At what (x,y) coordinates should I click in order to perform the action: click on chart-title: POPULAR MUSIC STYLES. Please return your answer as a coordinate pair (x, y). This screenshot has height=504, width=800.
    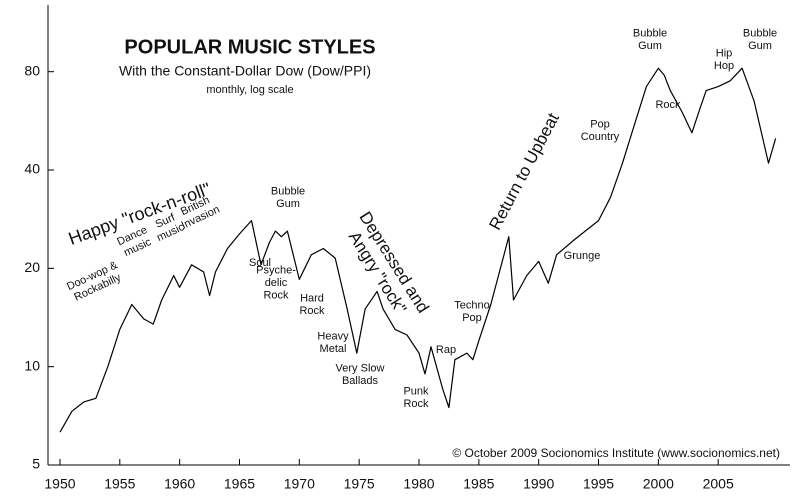
    Looking at the image, I should click on (249, 47).